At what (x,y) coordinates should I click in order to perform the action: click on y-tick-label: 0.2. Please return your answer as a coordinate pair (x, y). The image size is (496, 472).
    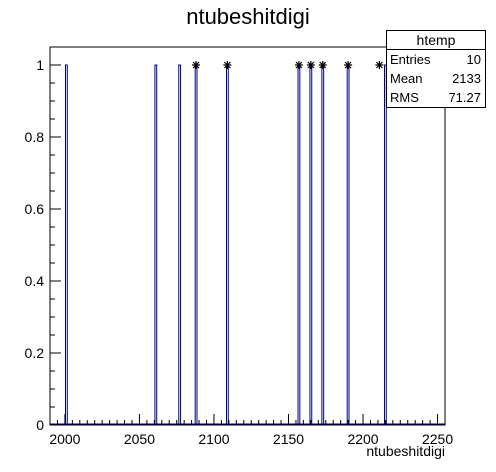
    Looking at the image, I should click on (35, 353).